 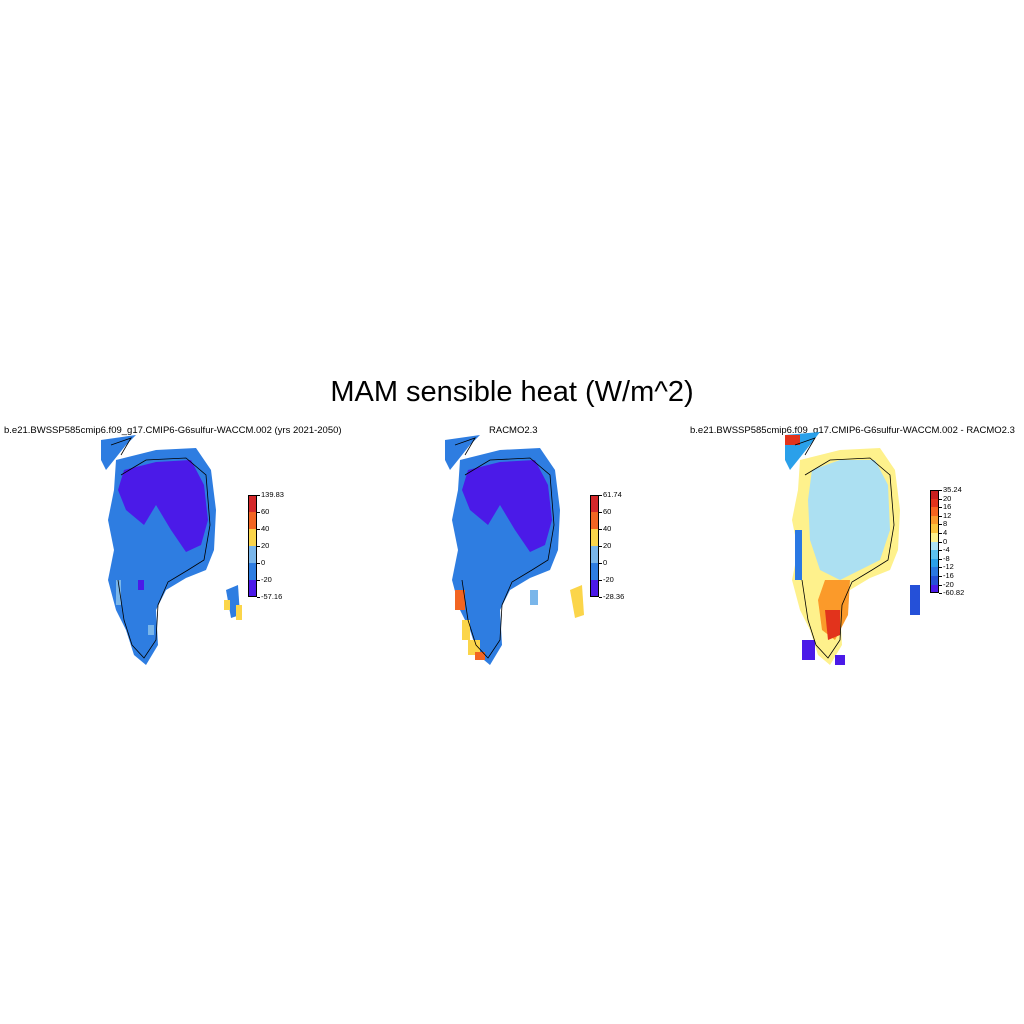 What do you see at coordinates (272, 494) in the screenshot?
I see `legend-label: 139.83` at bounding box center [272, 494].